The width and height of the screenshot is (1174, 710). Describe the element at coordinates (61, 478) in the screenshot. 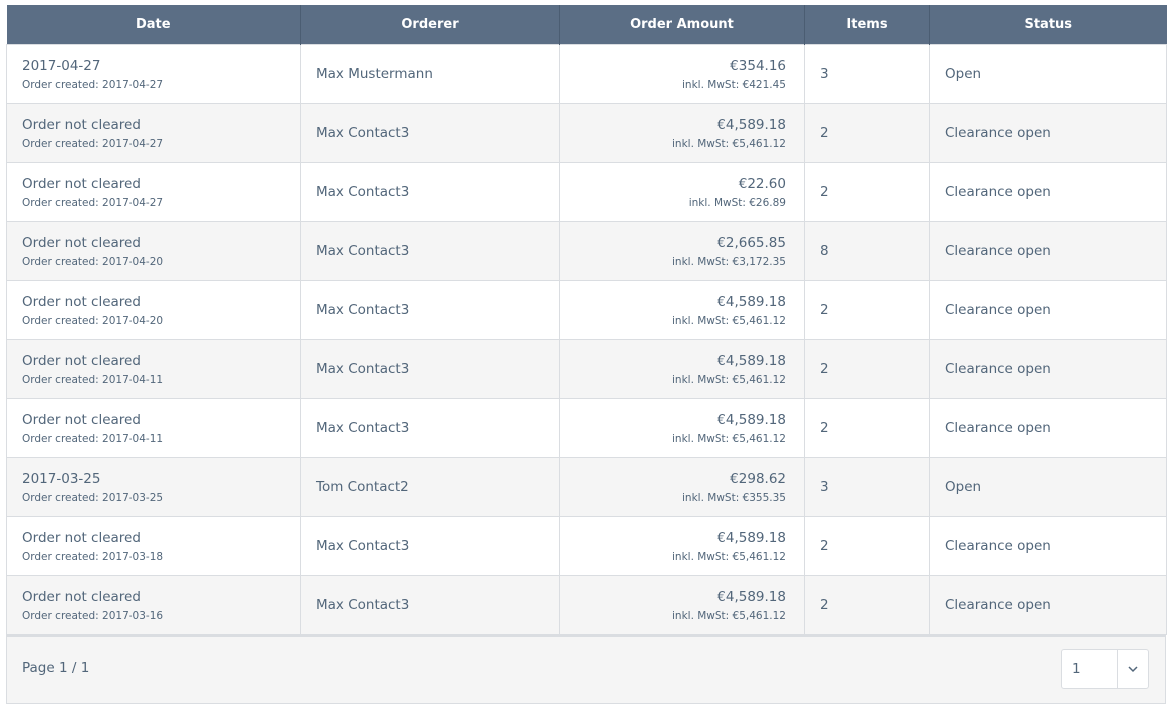

I see `date: 2017-03-25` at that location.